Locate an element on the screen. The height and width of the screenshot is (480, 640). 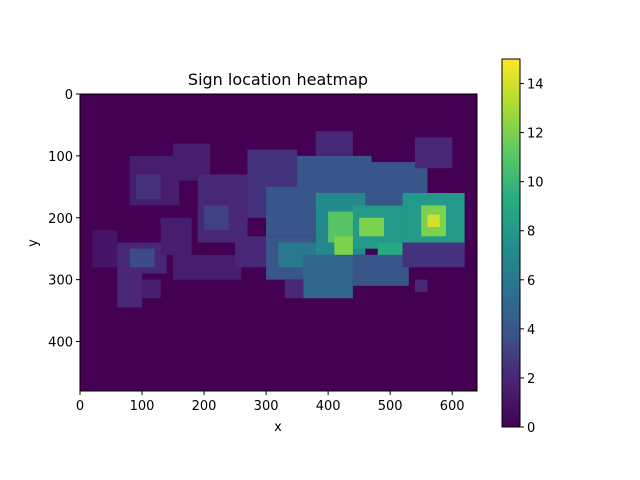
colorbar-gradient is located at coordinates (511, 243).